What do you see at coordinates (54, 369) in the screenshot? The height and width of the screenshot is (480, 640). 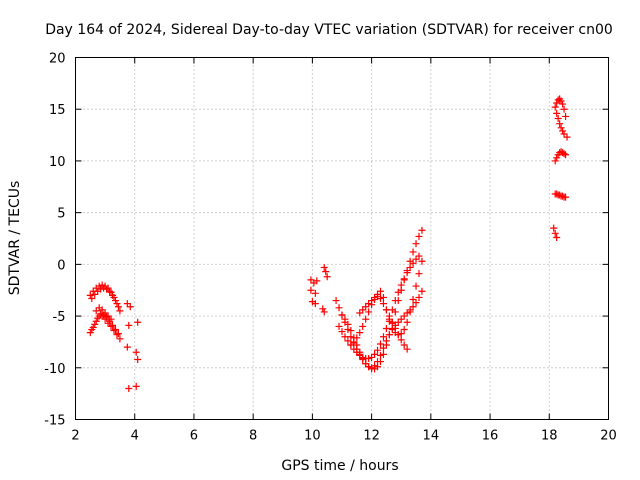 I see `y-tick-label: -10` at bounding box center [54, 369].